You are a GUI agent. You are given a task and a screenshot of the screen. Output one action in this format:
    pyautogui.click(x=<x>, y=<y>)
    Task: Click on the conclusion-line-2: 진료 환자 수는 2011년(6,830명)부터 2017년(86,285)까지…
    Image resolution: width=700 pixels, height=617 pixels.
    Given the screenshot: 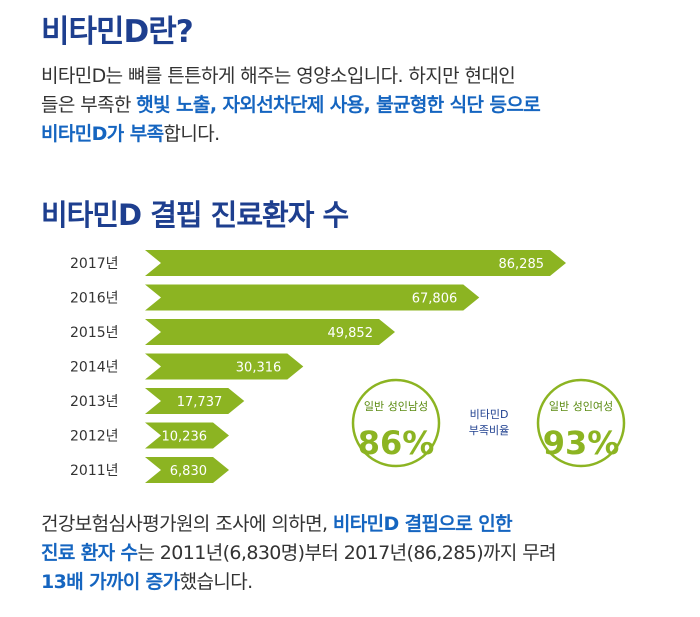 What is the action you would take?
    pyautogui.click(x=361, y=553)
    